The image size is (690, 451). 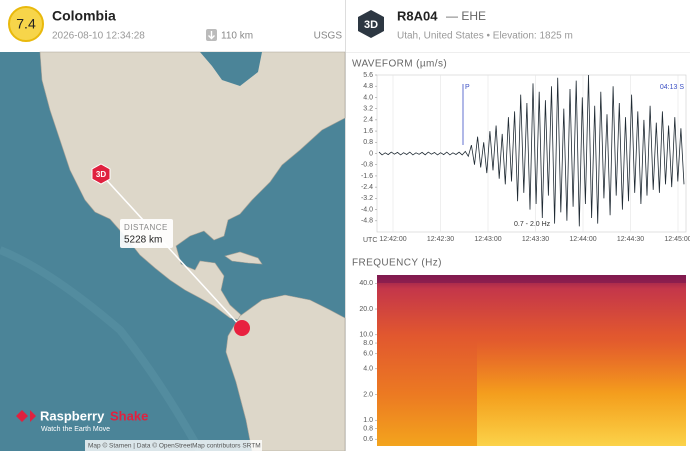 I want to click on event-header, so click(x=172, y=26).